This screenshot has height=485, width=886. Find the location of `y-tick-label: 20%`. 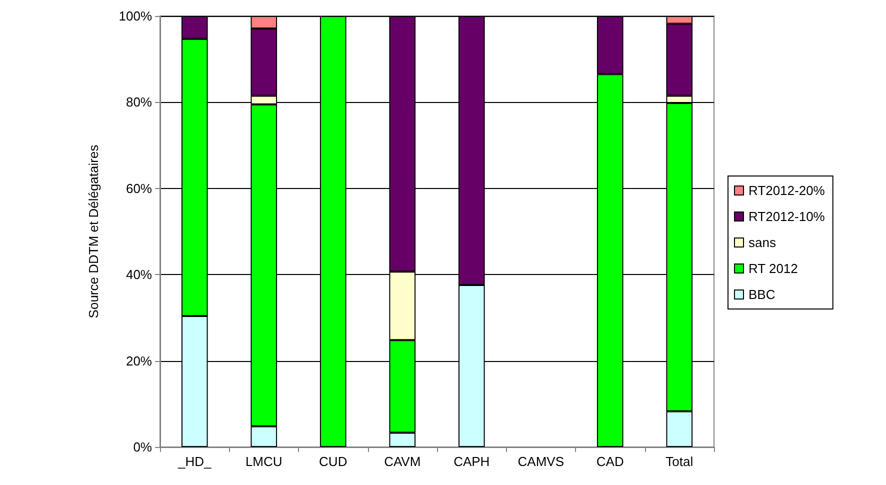

y-tick-label: 20% is located at coordinates (139, 360).